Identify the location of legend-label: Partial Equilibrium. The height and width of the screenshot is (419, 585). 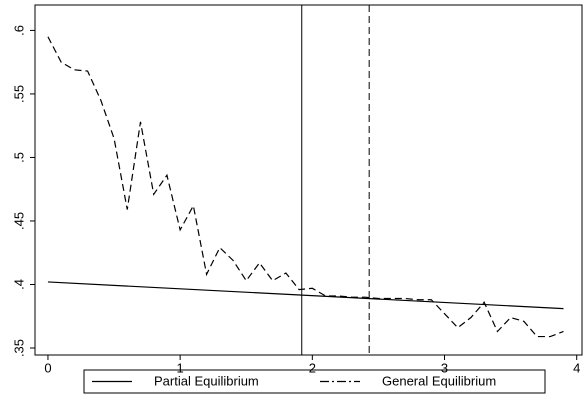
(206, 380).